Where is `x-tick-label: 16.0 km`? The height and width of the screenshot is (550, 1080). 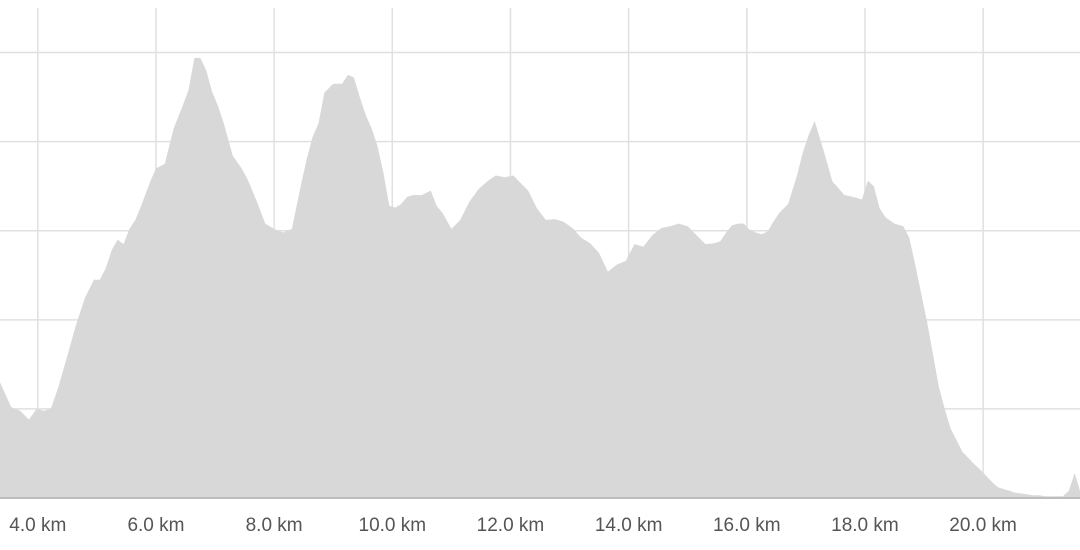
x-tick-label: 16.0 km is located at coordinates (747, 525).